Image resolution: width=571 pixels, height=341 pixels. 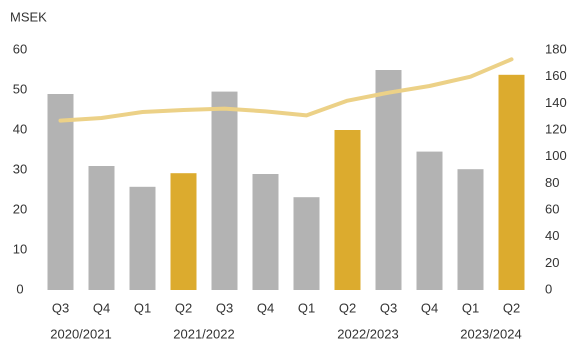 I want to click on period-label: 2023/2024, so click(x=490, y=333).